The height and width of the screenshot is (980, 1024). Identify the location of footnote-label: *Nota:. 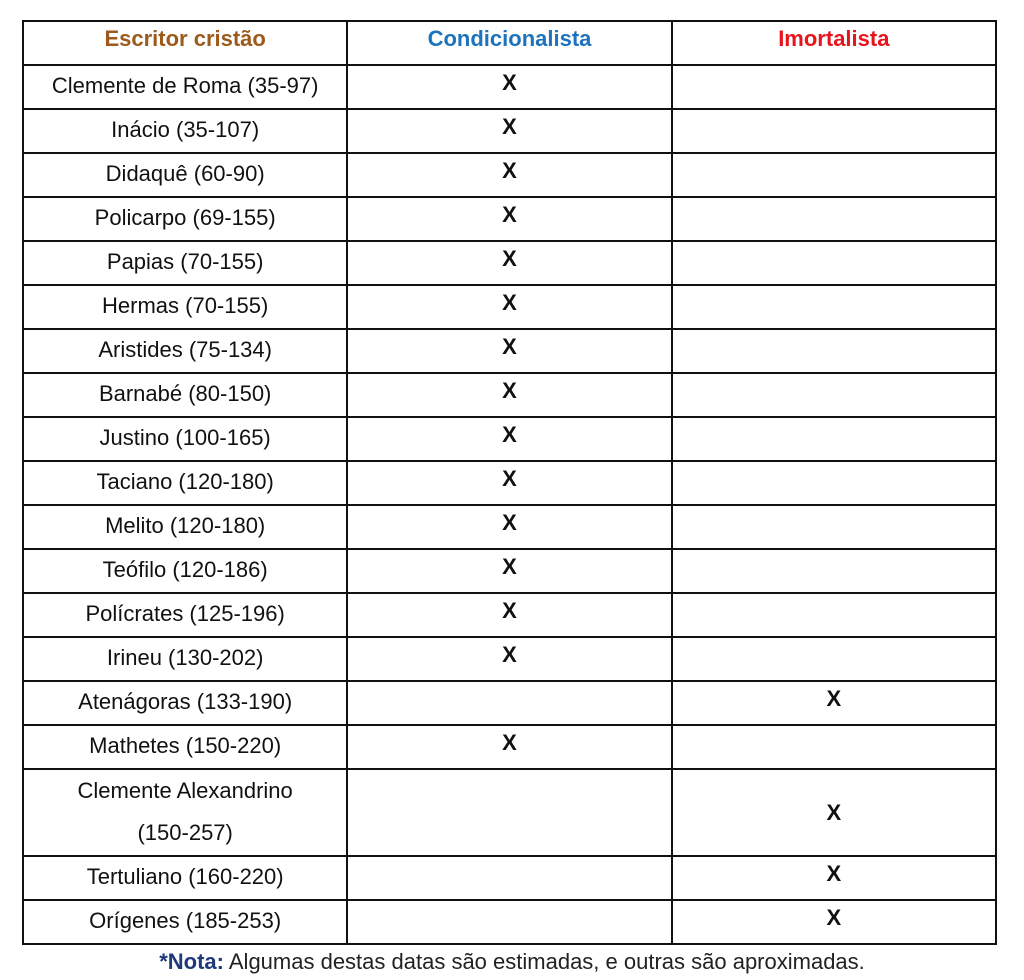
(191, 961).